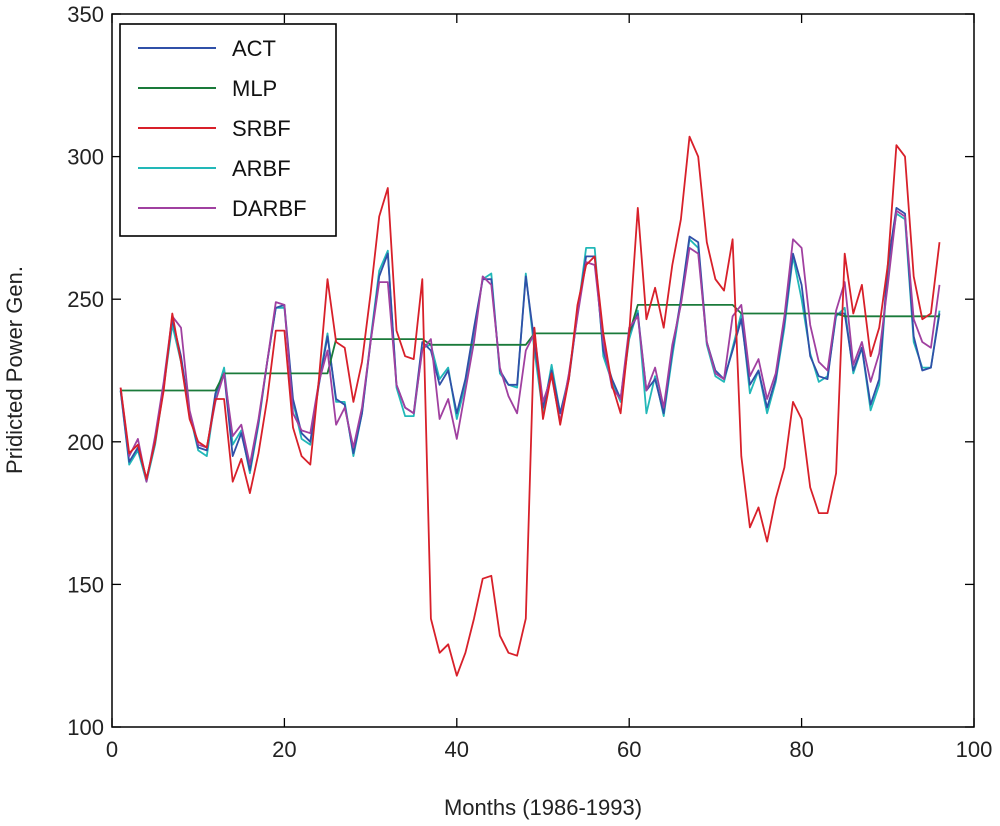 This screenshot has width=1000, height=826. Describe the element at coordinates (269, 208) in the screenshot. I see `legend-label-darbf: DARBF` at that location.